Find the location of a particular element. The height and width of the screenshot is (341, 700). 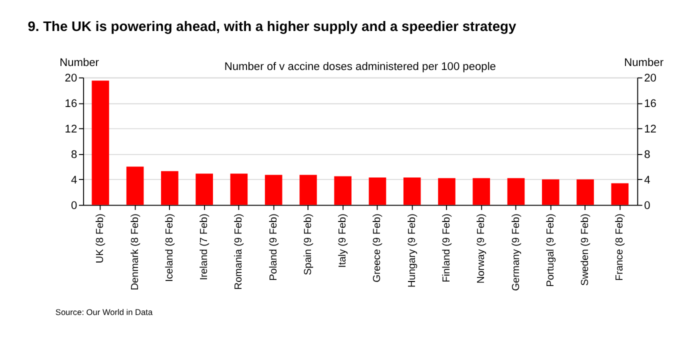

x-tick-label: France (8 Feb) is located at coordinates (620, 247).